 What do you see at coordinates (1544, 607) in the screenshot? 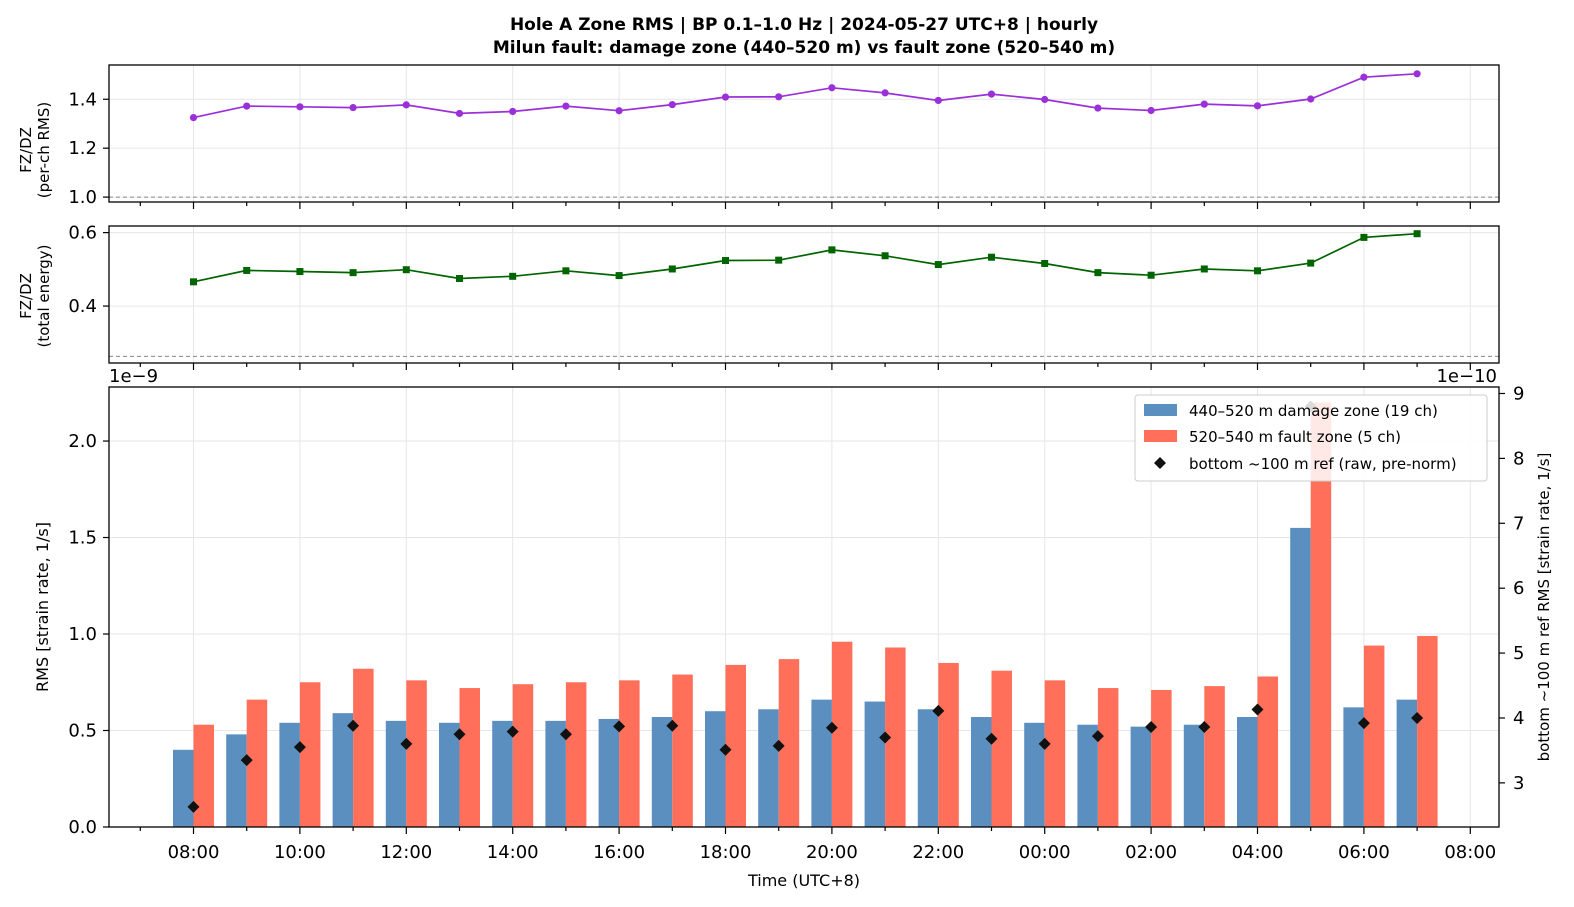
I see `zone-rms-y2label: bottom ~100 m ref RMS [strain rate, 1/s]` at bounding box center [1544, 607].